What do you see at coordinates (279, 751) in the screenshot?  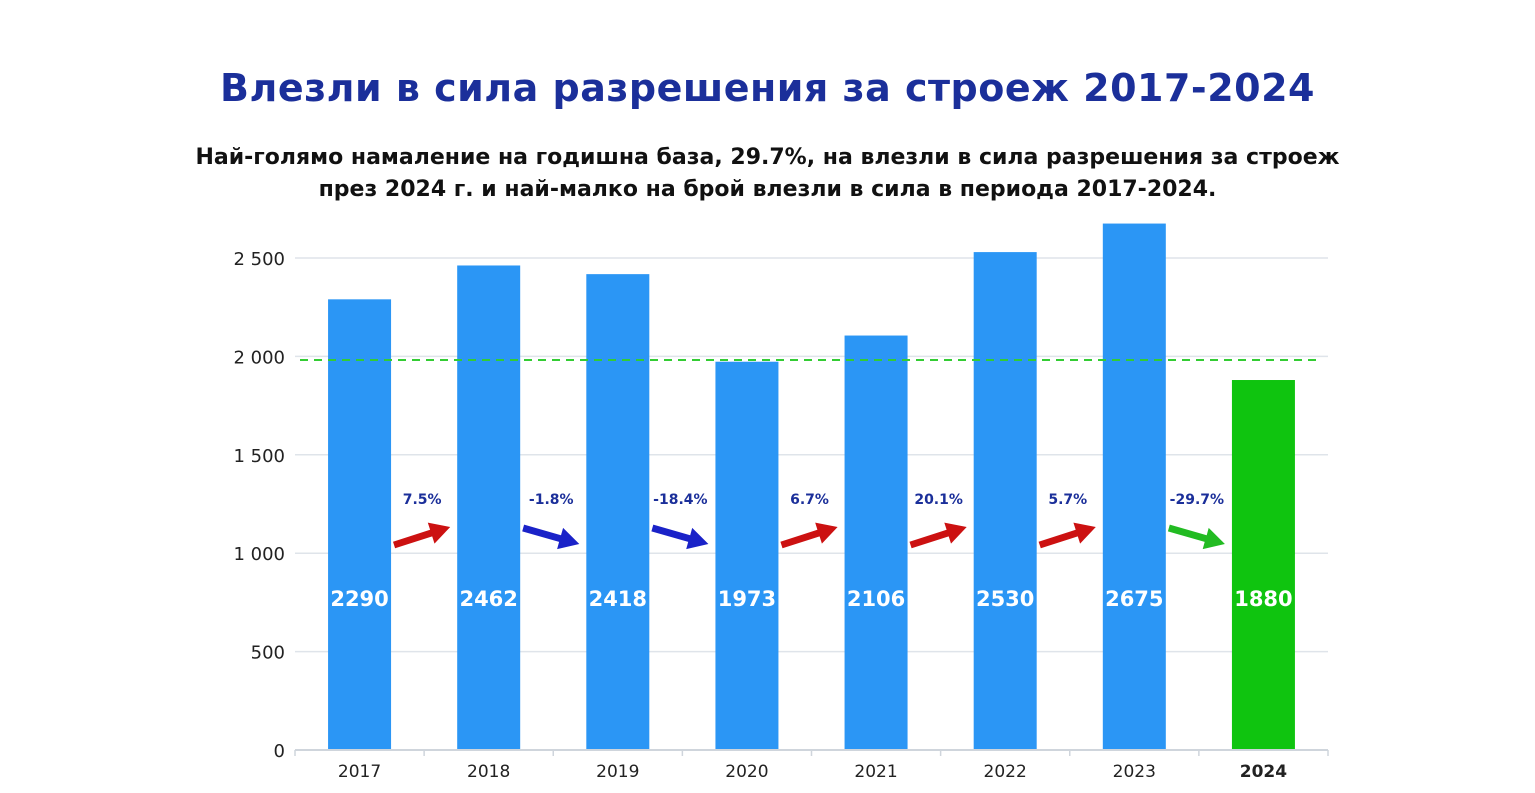 I see `y-tick-label: 0` at bounding box center [279, 751].